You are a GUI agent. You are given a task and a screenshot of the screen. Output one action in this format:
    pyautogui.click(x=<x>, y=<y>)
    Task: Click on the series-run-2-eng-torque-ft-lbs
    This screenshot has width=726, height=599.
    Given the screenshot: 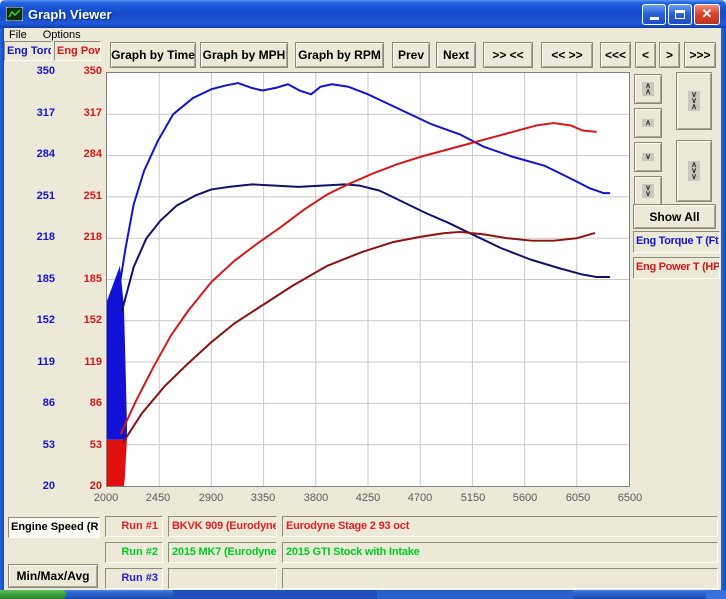 What is the action you would take?
    pyautogui.click(x=366, y=247)
    